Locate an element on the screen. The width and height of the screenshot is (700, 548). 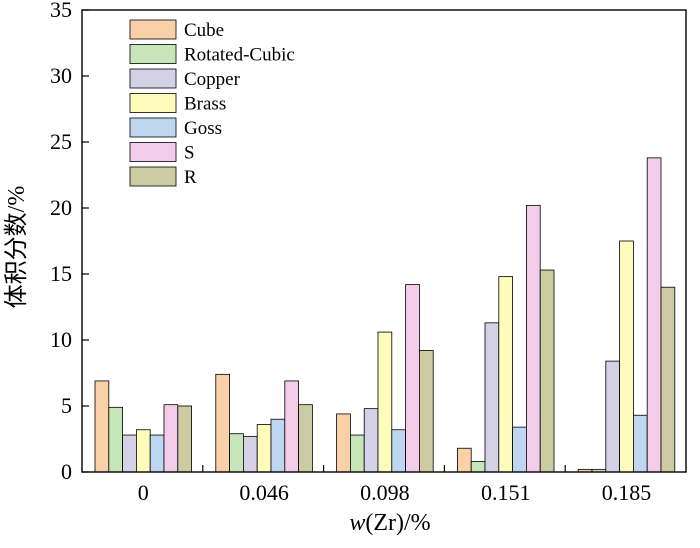
legend: Cube Rotated-Cubic Copper Brass Goss SR is located at coordinates (212, 103).